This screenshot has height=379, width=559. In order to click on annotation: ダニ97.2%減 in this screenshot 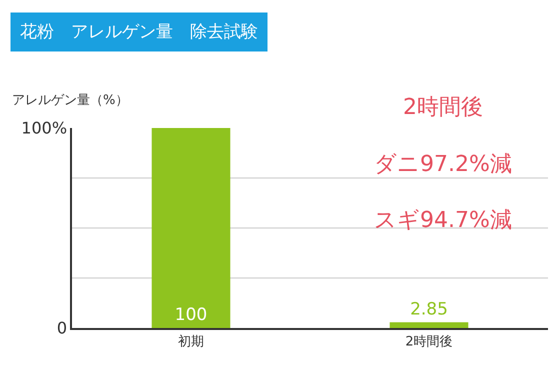, I will do `click(443, 164)`.